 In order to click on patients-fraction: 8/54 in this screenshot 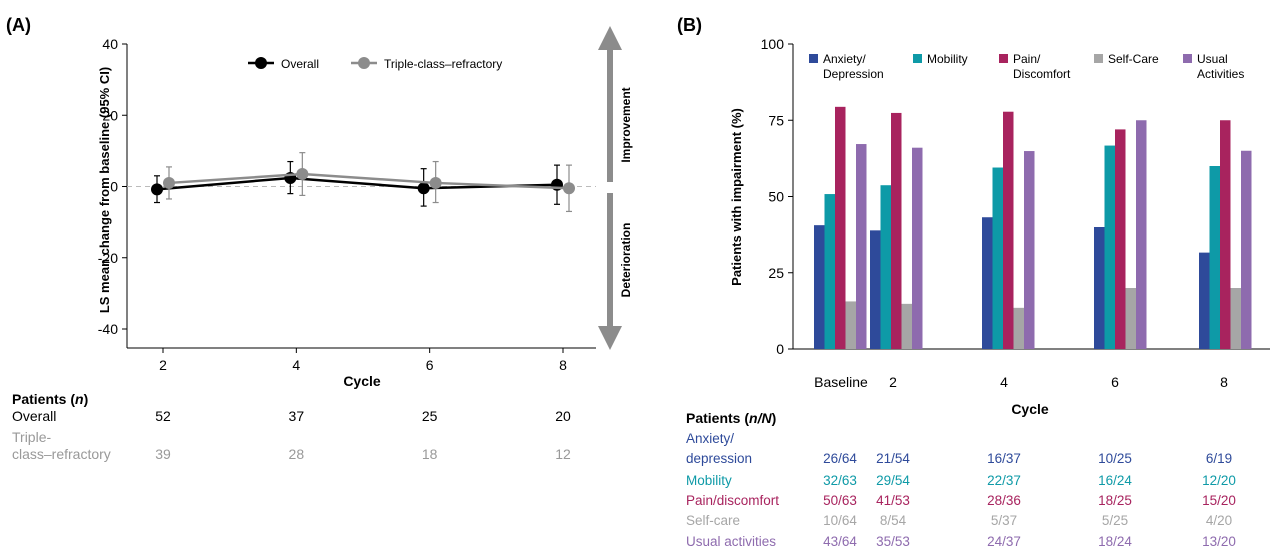, I will do `click(893, 520)`.